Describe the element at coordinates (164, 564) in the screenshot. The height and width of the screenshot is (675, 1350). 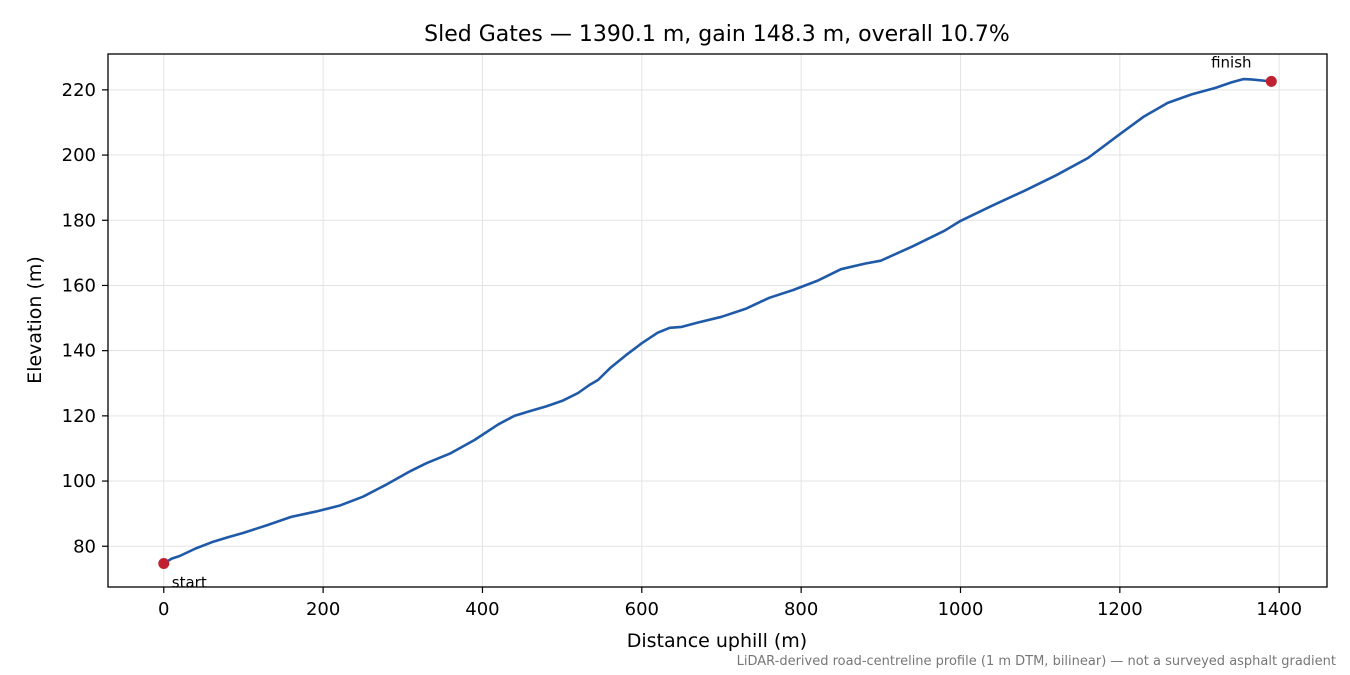
I see `start-marker` at that location.